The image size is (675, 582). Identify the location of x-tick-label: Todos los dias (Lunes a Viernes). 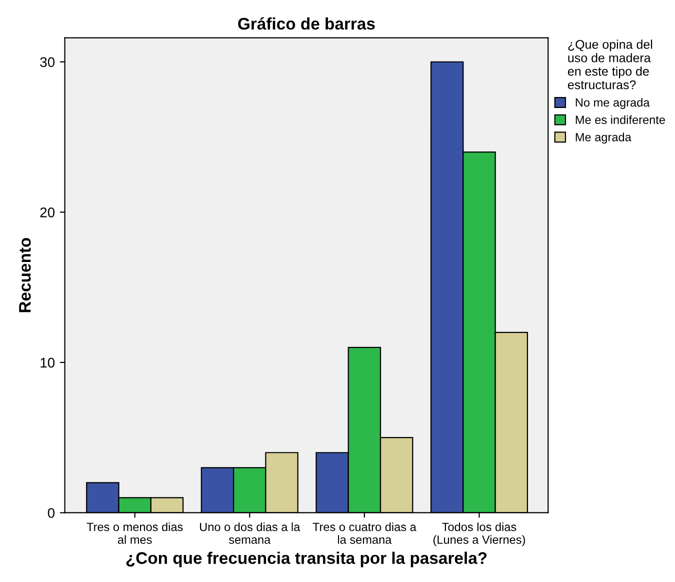
(479, 534).